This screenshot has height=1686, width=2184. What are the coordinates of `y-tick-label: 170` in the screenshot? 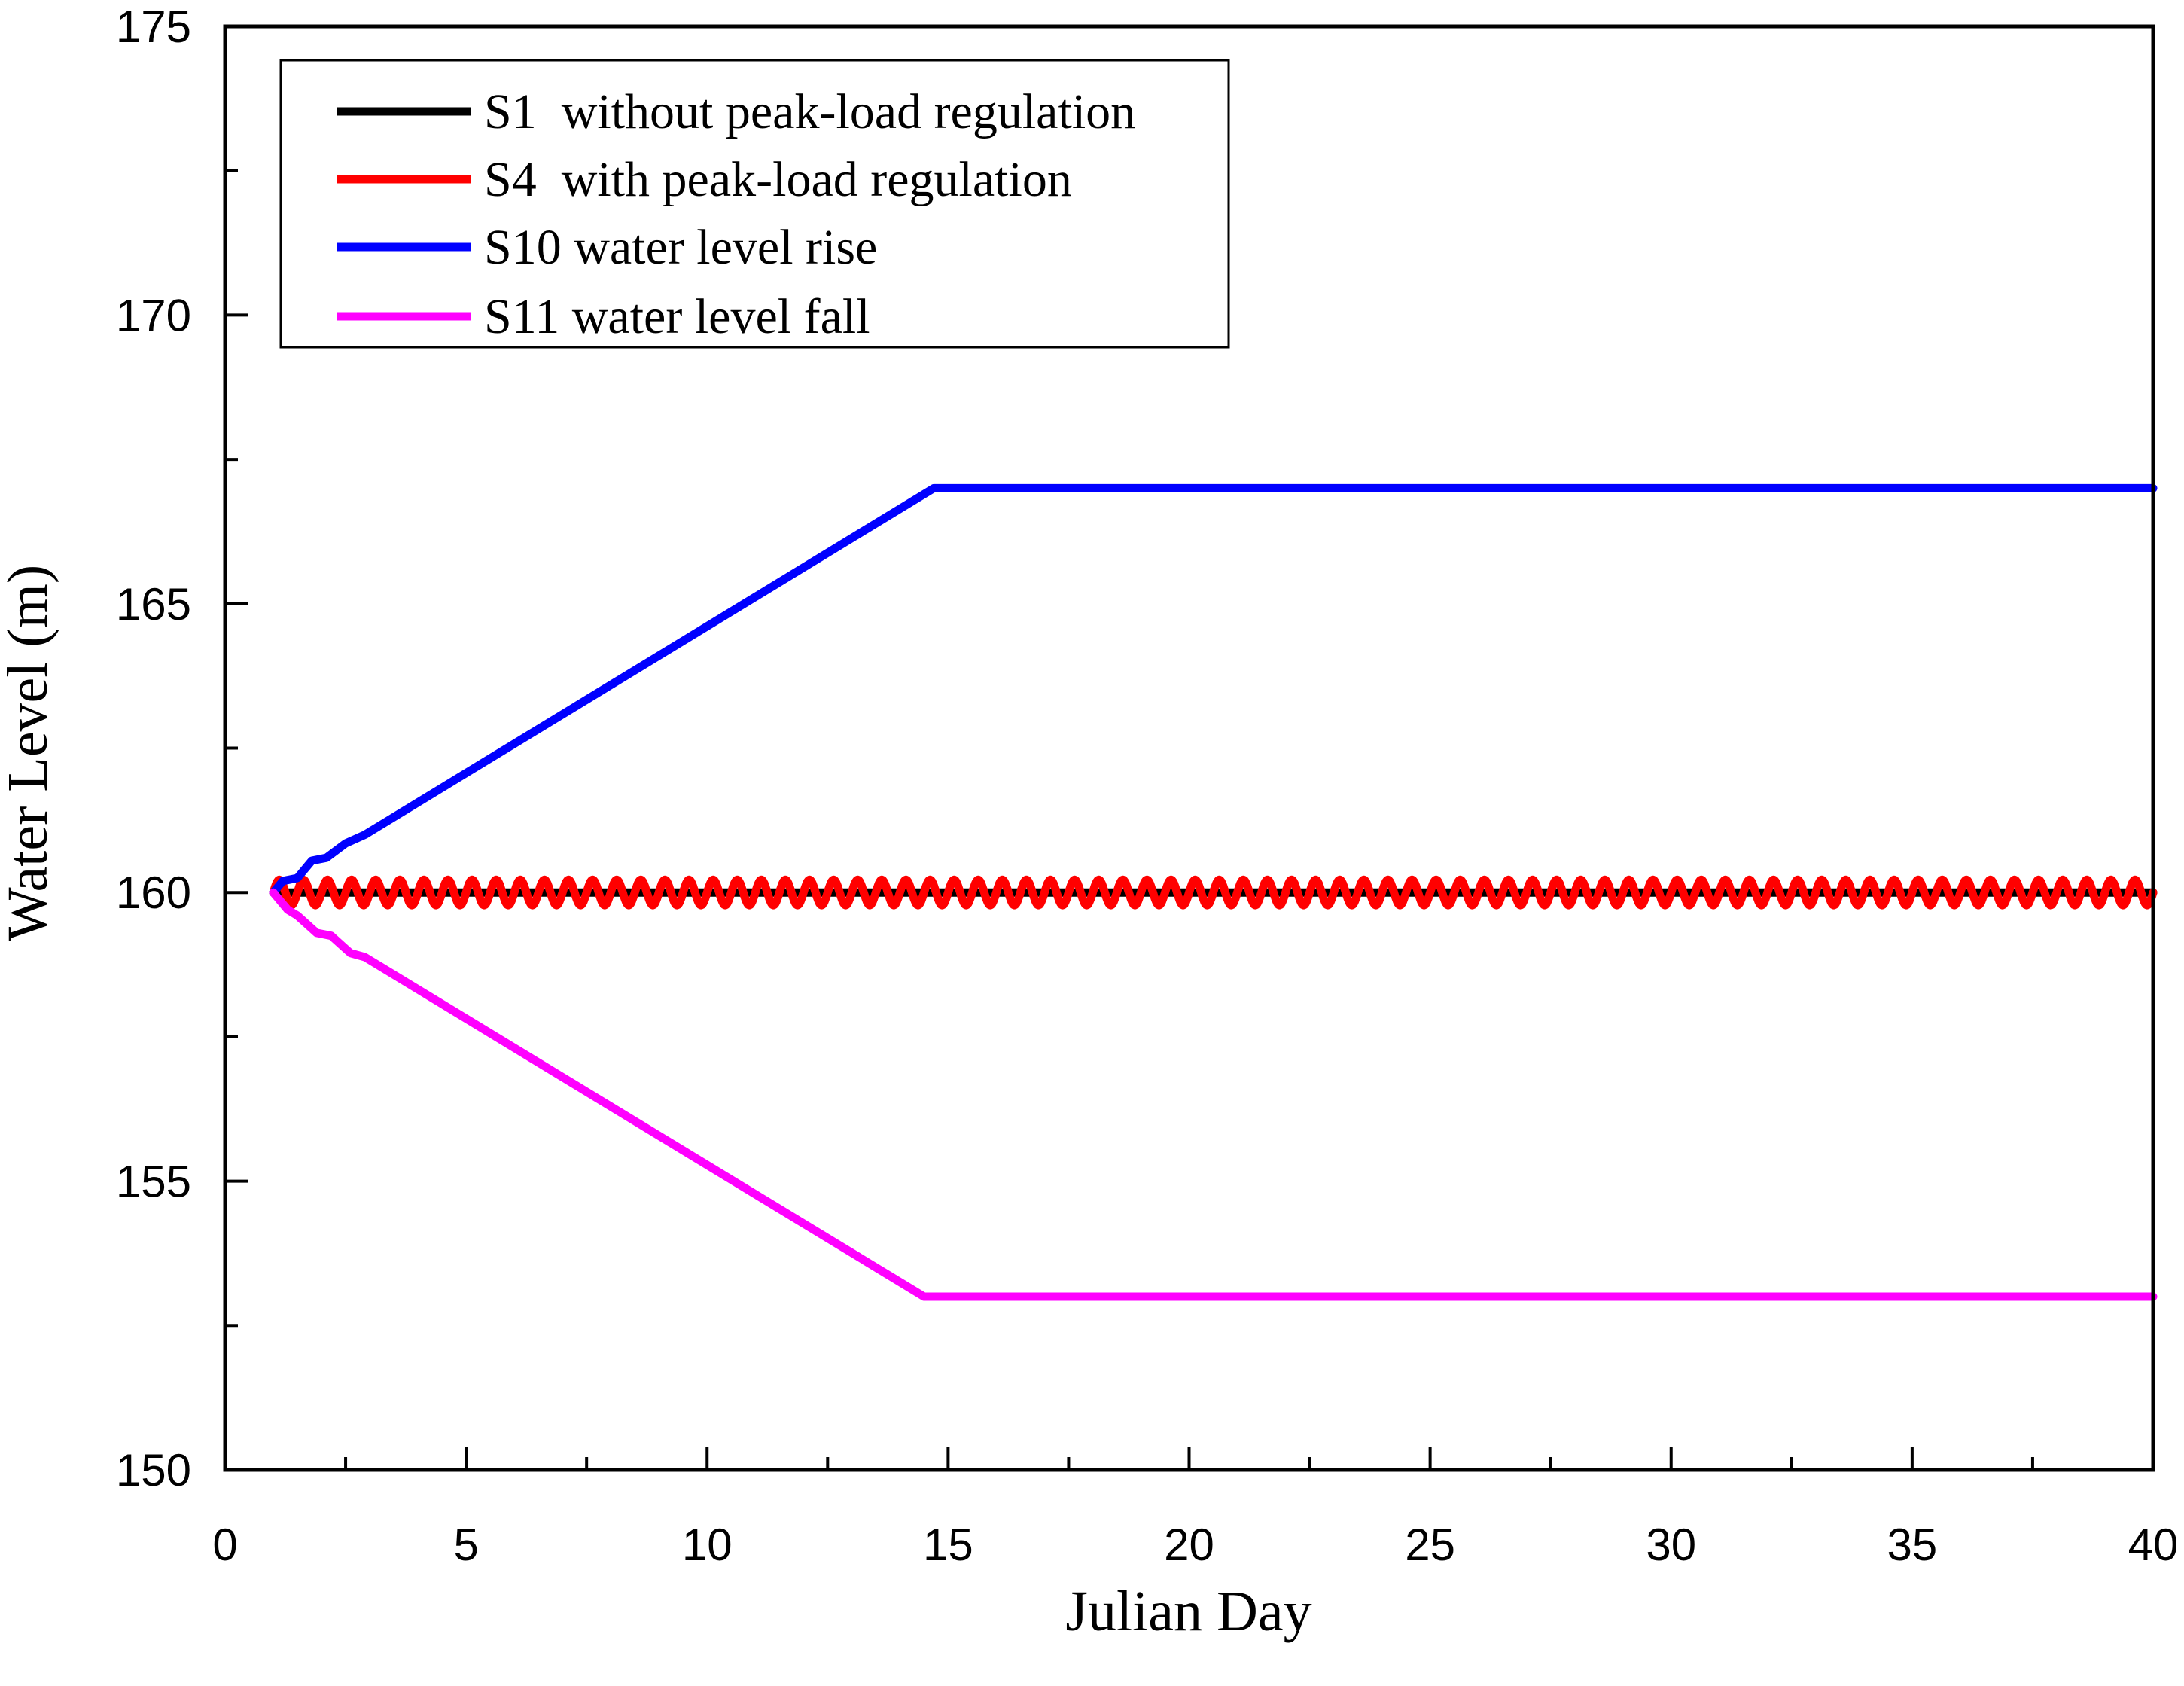 It's located at (153, 315).